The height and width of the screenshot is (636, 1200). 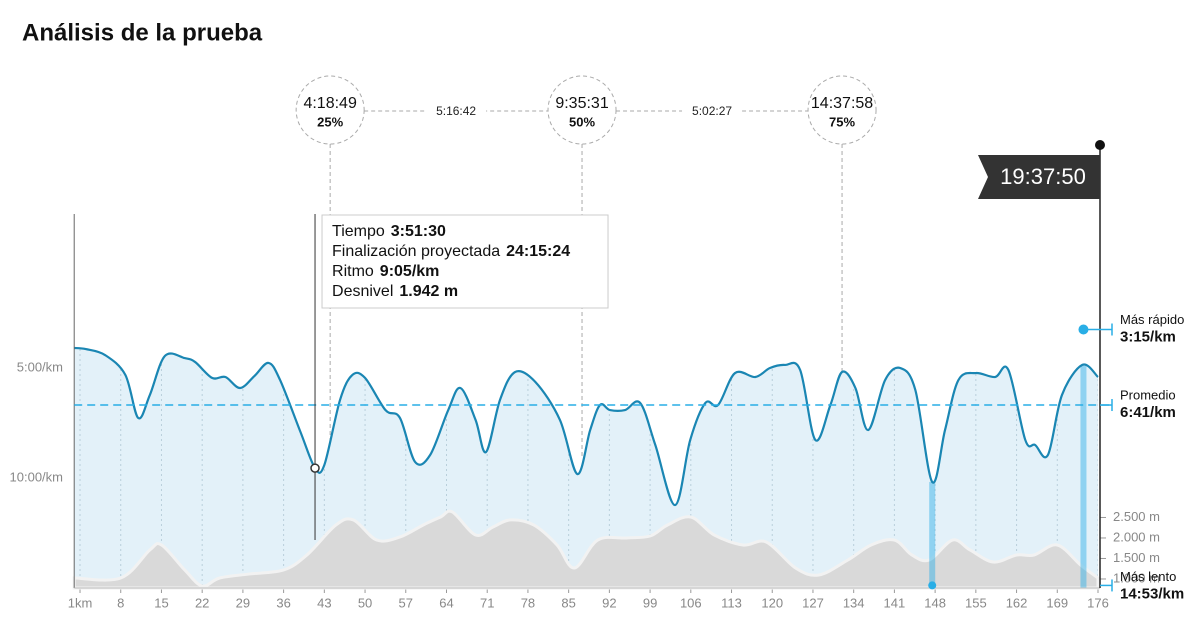 What do you see at coordinates (932, 585) in the screenshot?
I see `slowest-dot` at bounding box center [932, 585].